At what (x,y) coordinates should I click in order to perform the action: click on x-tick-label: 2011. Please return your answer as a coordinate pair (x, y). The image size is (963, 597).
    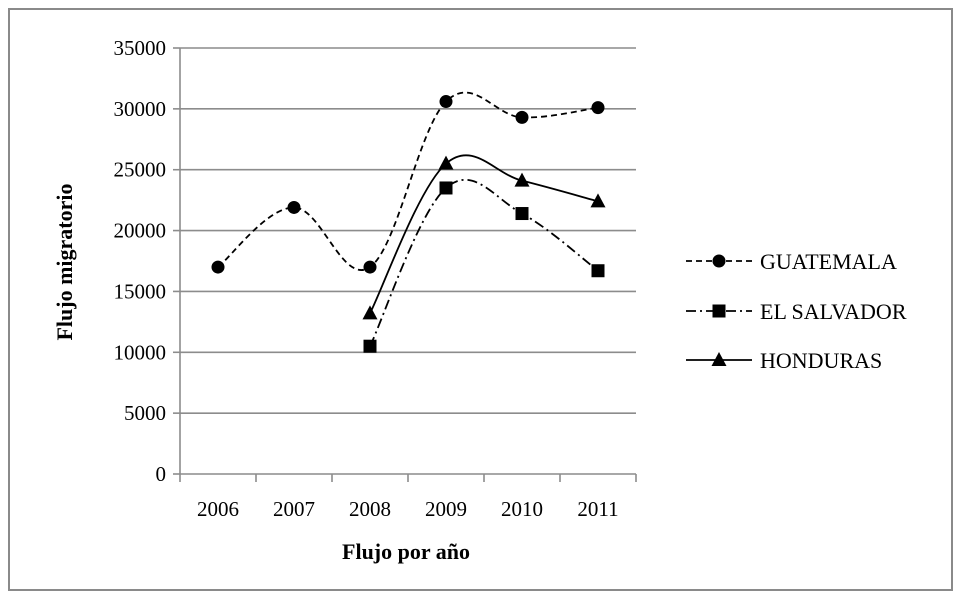
    Looking at the image, I should click on (597, 509).